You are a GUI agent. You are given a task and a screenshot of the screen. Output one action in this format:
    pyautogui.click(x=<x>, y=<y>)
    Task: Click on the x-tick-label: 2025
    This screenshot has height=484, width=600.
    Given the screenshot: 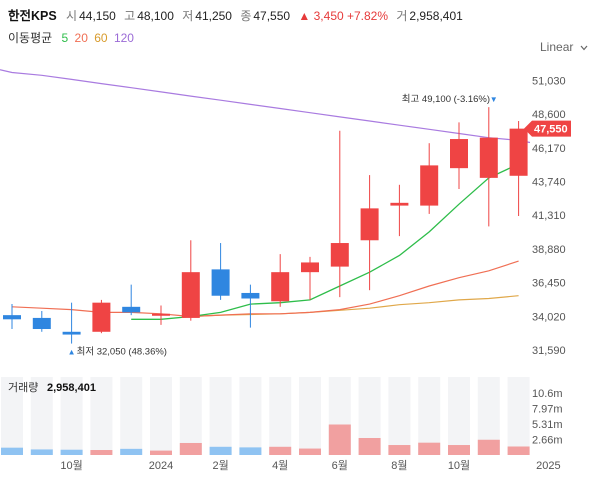 What is the action you would take?
    pyautogui.click(x=548, y=466)
    